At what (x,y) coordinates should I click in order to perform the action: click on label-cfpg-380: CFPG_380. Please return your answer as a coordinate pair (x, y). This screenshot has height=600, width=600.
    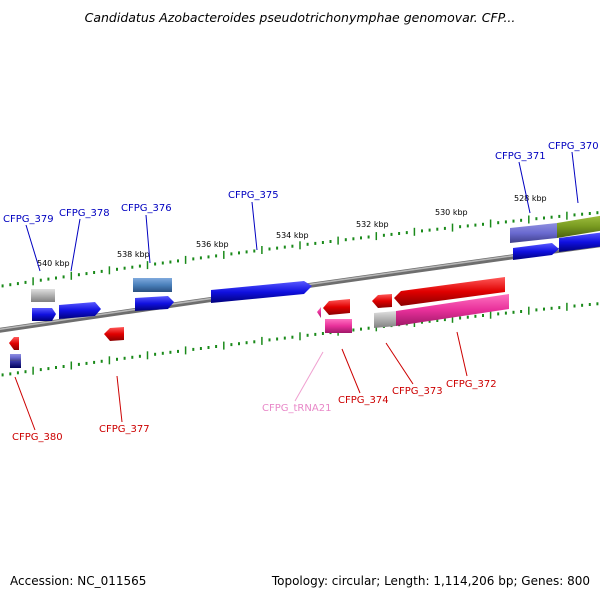
    Looking at the image, I should click on (37, 437).